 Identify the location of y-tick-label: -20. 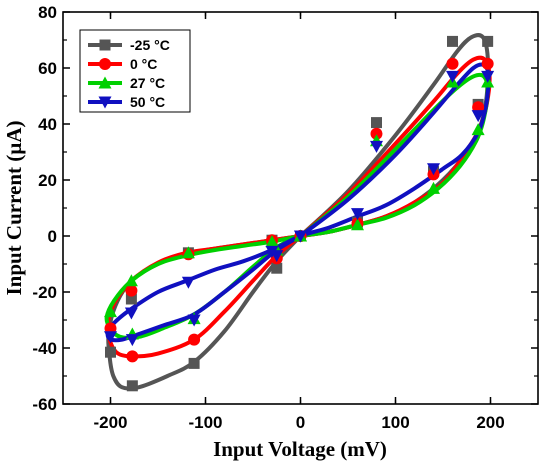
(44, 292).